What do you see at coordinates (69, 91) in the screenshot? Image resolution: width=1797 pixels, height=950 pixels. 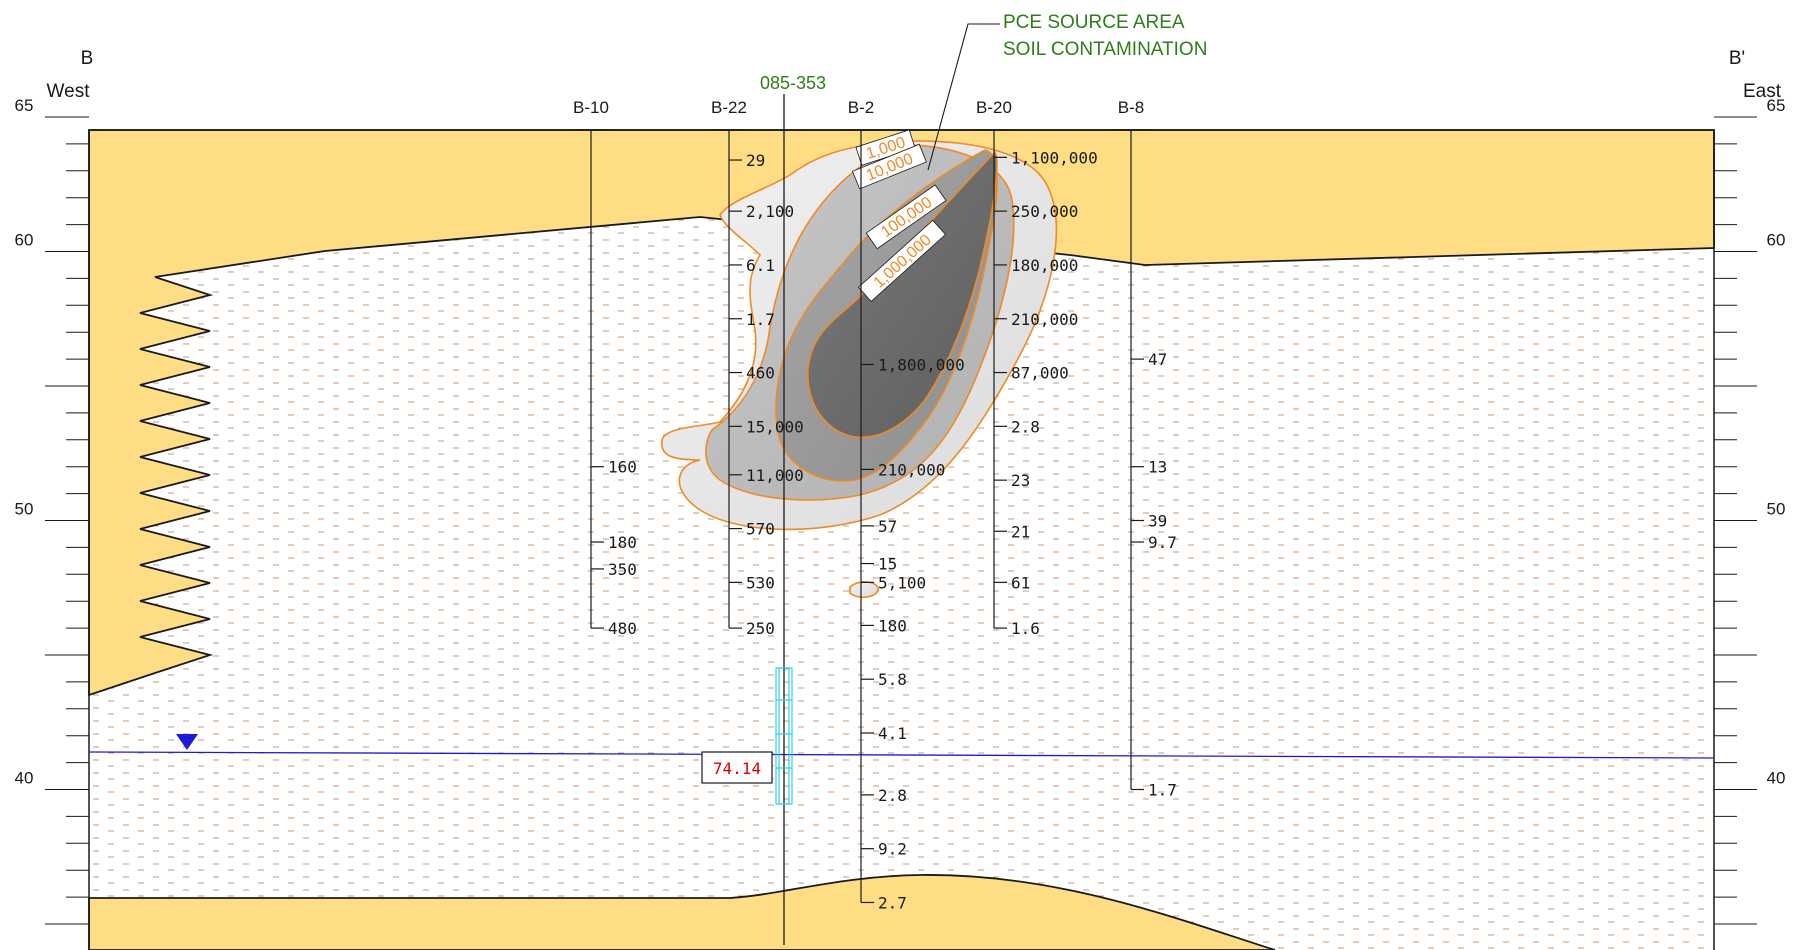 I see `west-direction-label: West` at bounding box center [69, 91].